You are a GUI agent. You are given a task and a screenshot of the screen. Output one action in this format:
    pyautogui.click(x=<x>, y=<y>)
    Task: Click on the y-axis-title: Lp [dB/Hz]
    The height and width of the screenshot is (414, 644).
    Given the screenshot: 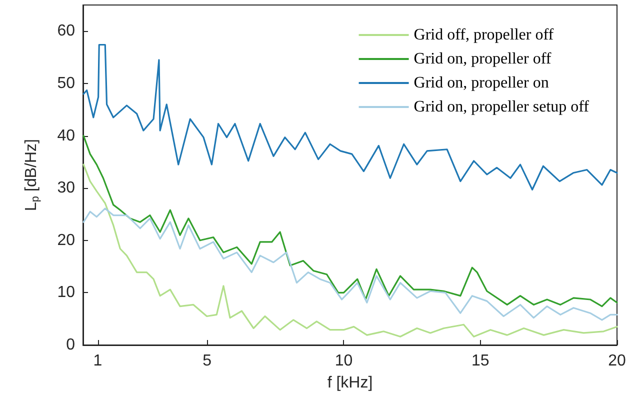 What is the action you would take?
    pyautogui.click(x=32, y=175)
    